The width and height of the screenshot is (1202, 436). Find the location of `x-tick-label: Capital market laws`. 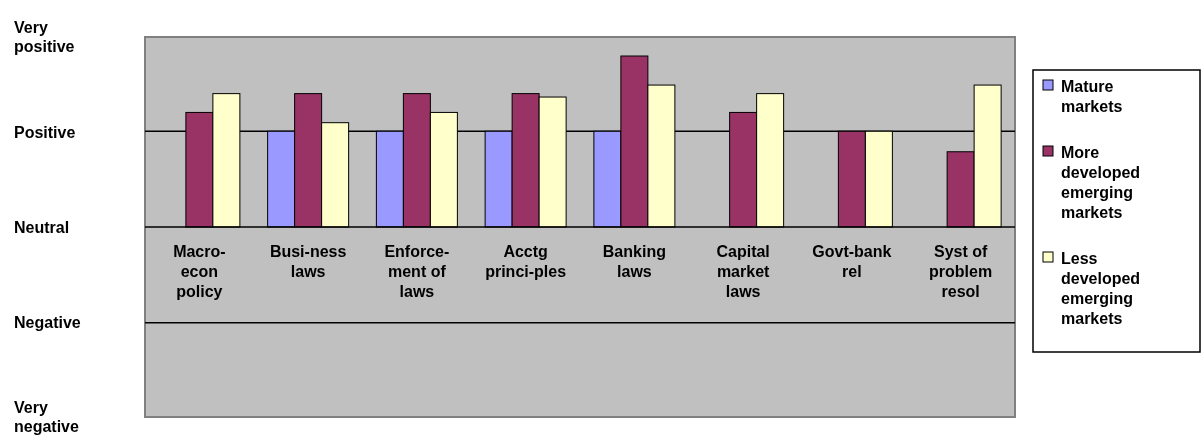

x-tick-label: Capital market laws is located at coordinates (743, 271).